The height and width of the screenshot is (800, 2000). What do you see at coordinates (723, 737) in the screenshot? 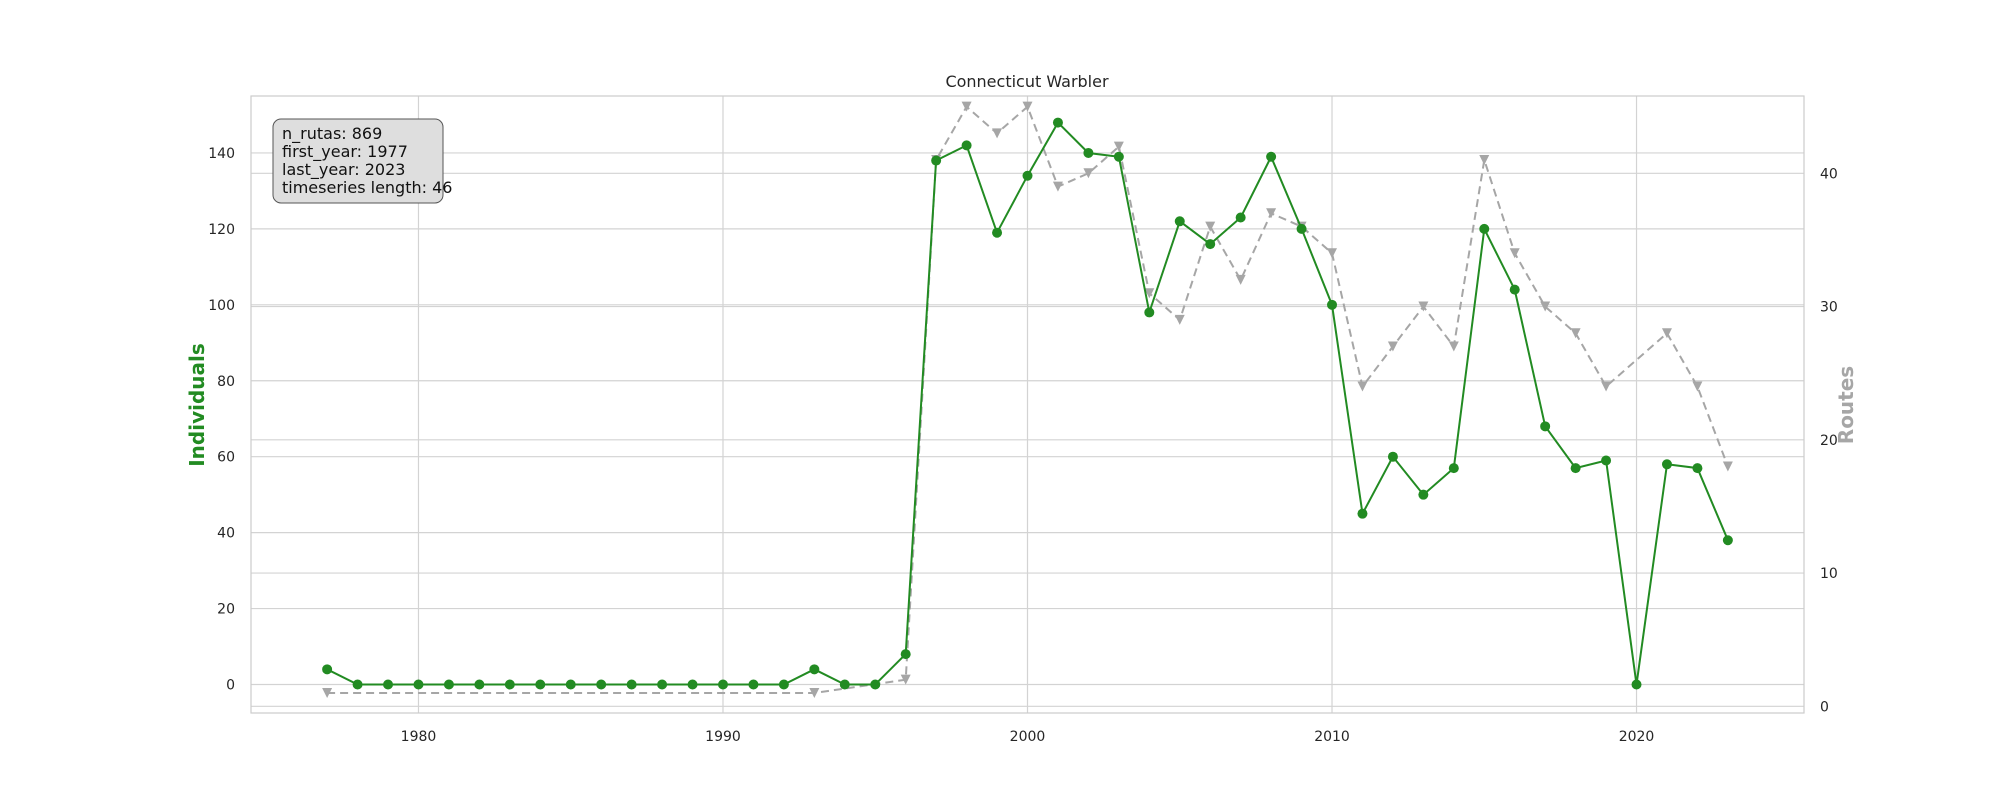
I see `x-tick-label: 1990` at bounding box center [723, 737].